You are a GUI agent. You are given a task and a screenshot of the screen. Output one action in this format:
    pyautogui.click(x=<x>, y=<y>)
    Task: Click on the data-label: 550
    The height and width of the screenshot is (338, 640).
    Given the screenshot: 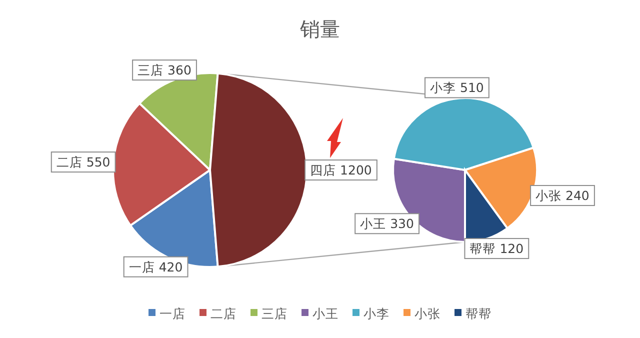 What is the action you would take?
    pyautogui.click(x=98, y=162)
    